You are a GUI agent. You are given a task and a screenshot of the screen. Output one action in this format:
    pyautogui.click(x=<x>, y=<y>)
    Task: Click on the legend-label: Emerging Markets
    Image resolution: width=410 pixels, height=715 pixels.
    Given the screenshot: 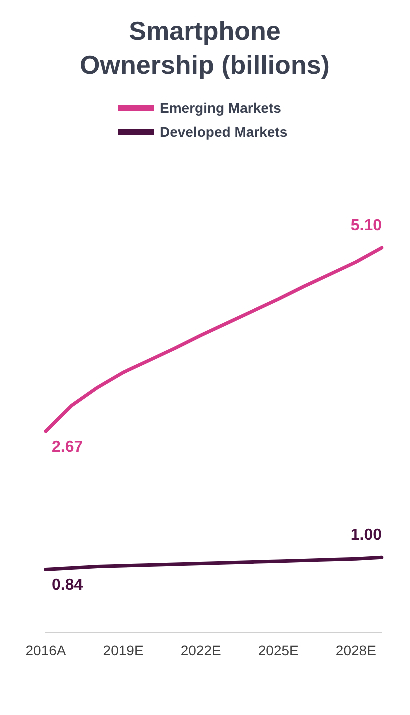 What is the action you would take?
    pyautogui.click(x=221, y=108)
    